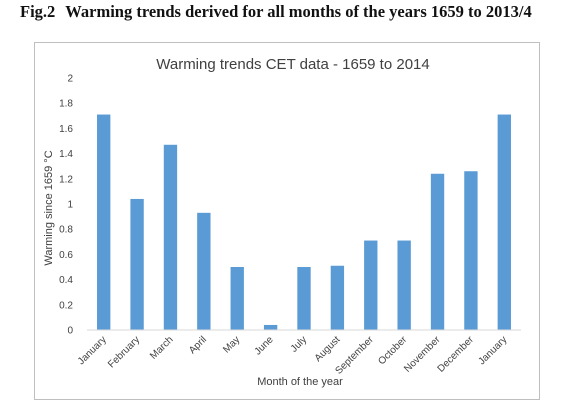 This screenshot has width=562, height=418. I want to click on x-tick-label: April, so click(198, 345).